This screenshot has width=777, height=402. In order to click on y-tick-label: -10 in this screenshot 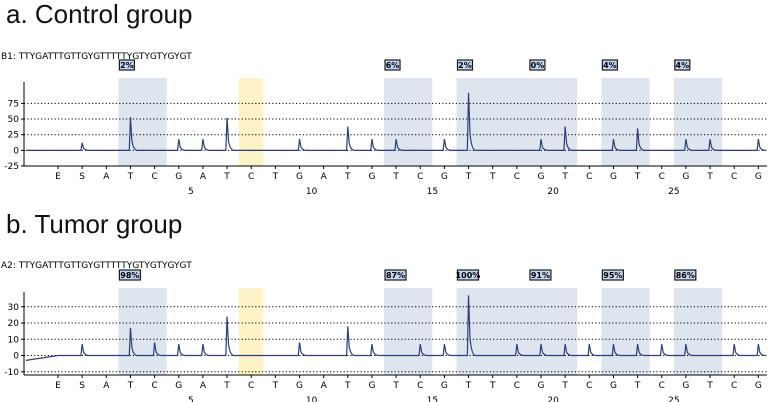, I will do `click(11, 373)`.